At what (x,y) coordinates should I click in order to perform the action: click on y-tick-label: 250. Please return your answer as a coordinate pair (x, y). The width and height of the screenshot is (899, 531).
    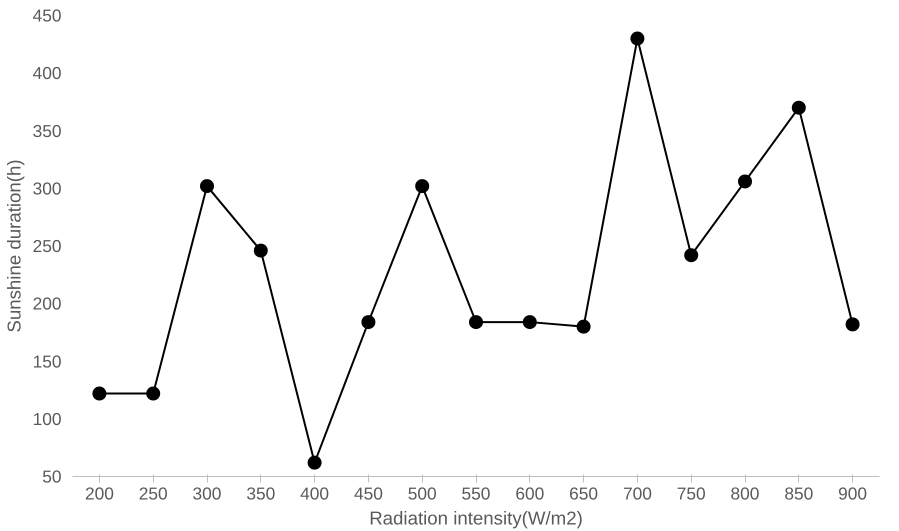
    Looking at the image, I should click on (47, 246).